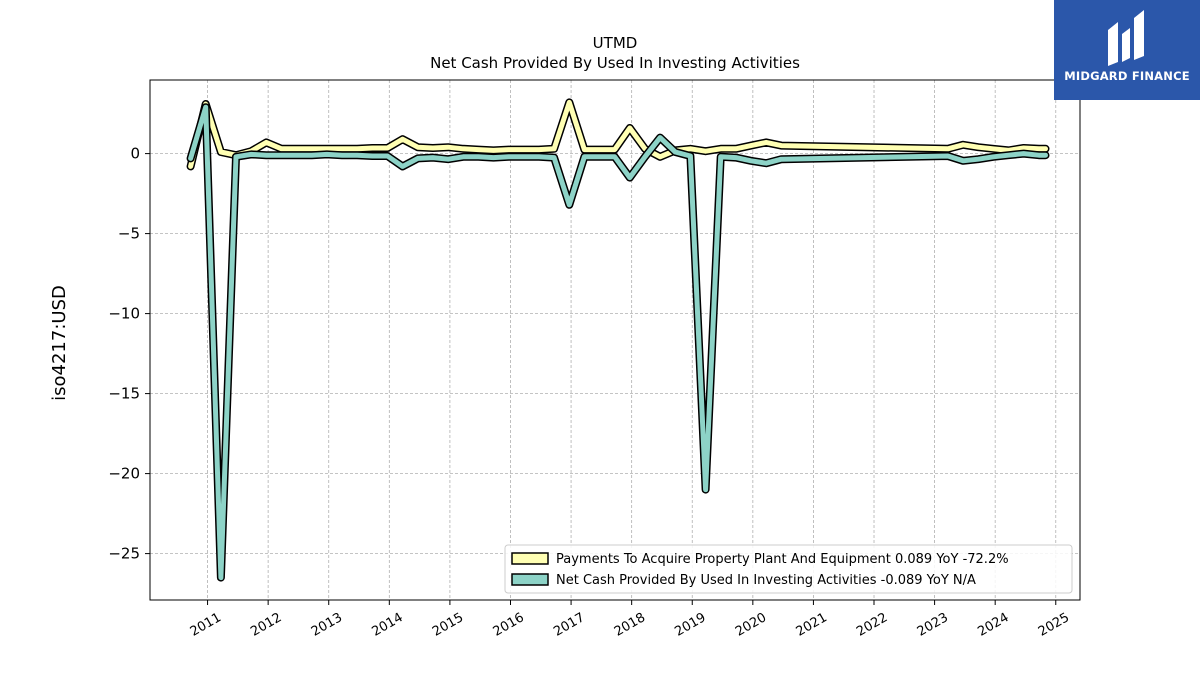 Image resolution: width=1200 pixels, height=675 pixels. I want to click on x-tick-label: 2015, so click(448, 625).